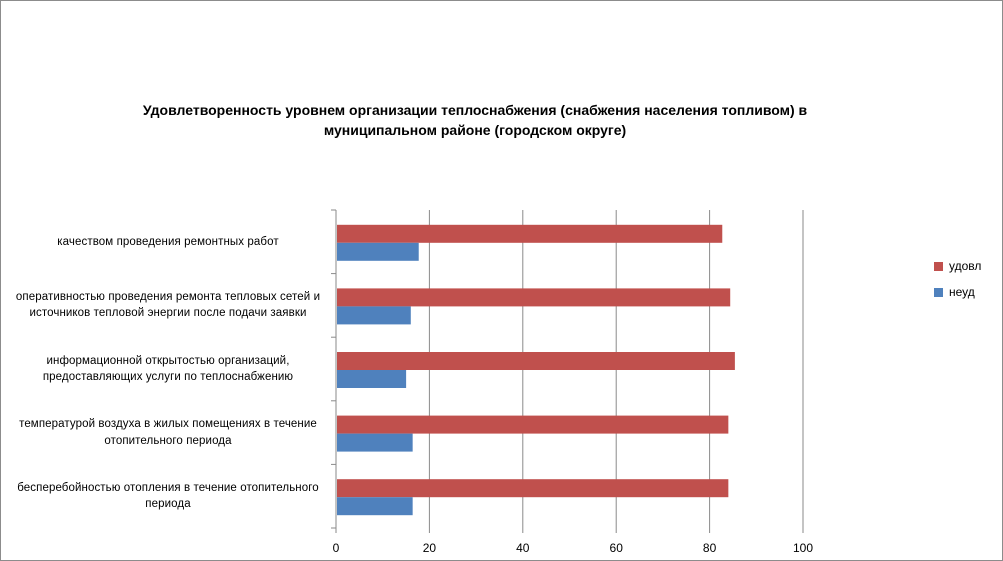 This screenshot has width=1003, height=561. What do you see at coordinates (523, 548) in the screenshot?
I see `x-tick-label: 40` at bounding box center [523, 548].